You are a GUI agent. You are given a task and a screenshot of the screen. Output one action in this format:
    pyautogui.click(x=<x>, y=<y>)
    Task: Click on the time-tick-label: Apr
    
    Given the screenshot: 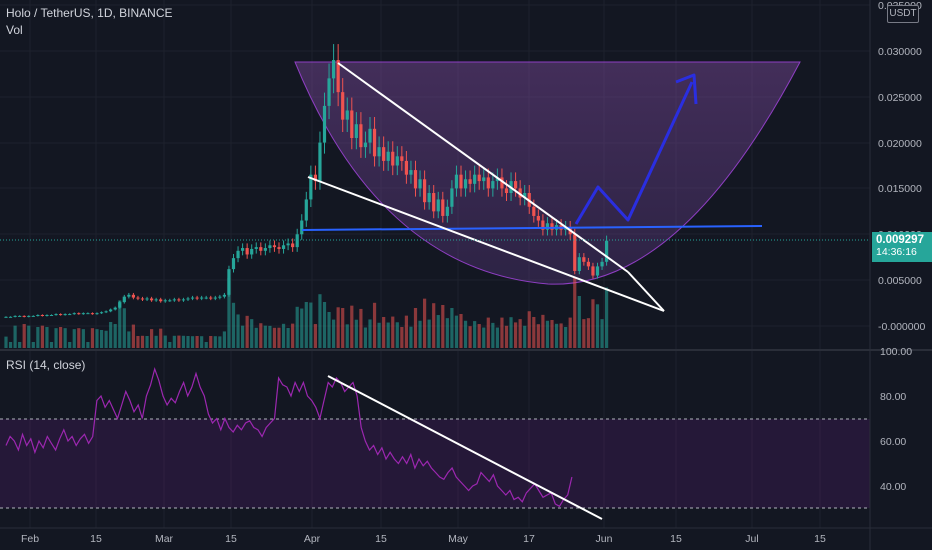 What is the action you would take?
    pyautogui.click(x=312, y=539)
    